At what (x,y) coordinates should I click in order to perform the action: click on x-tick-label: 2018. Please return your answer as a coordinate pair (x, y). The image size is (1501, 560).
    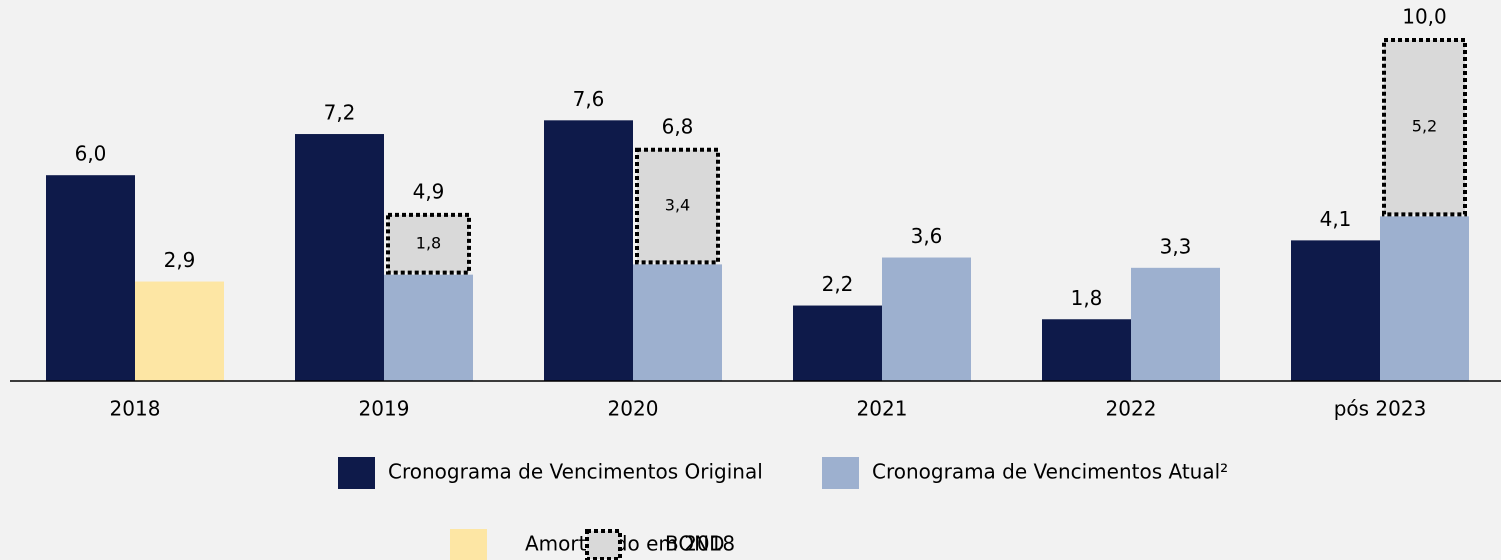
    Looking at the image, I should click on (135, 409).